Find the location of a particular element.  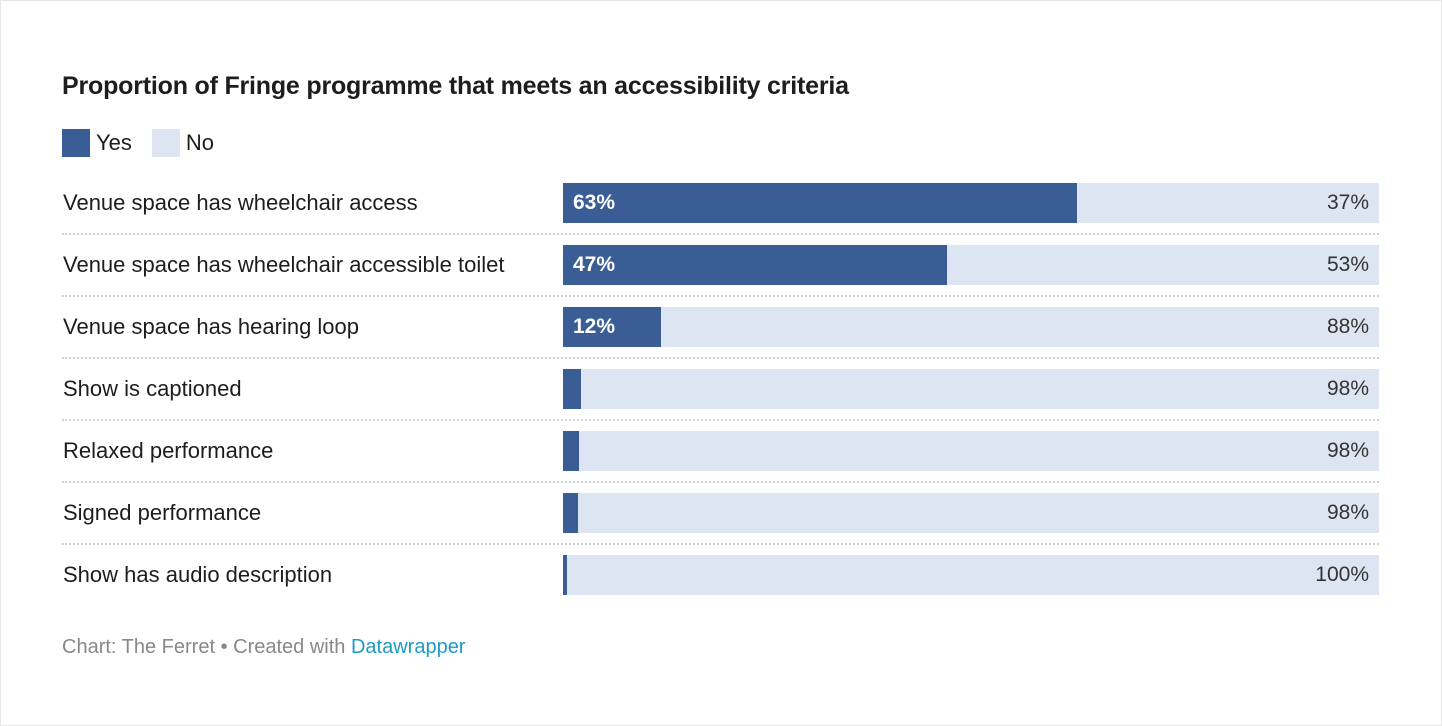

no-value-label: 100% is located at coordinates (1342, 574).